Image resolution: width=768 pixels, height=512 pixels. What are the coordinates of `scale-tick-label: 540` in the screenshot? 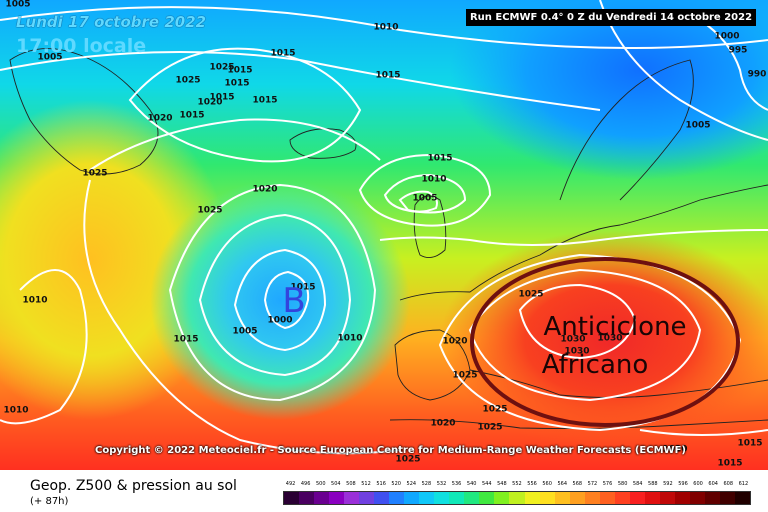 It's located at (471, 484).